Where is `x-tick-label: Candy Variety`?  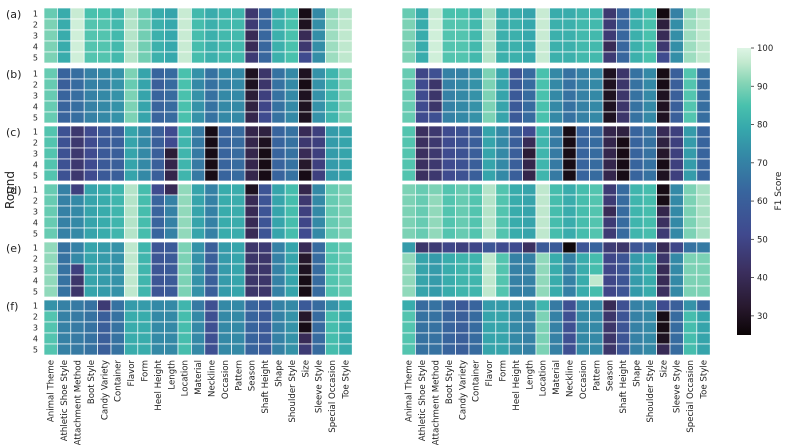 x-tick-label: Candy Variety is located at coordinates (463, 390).